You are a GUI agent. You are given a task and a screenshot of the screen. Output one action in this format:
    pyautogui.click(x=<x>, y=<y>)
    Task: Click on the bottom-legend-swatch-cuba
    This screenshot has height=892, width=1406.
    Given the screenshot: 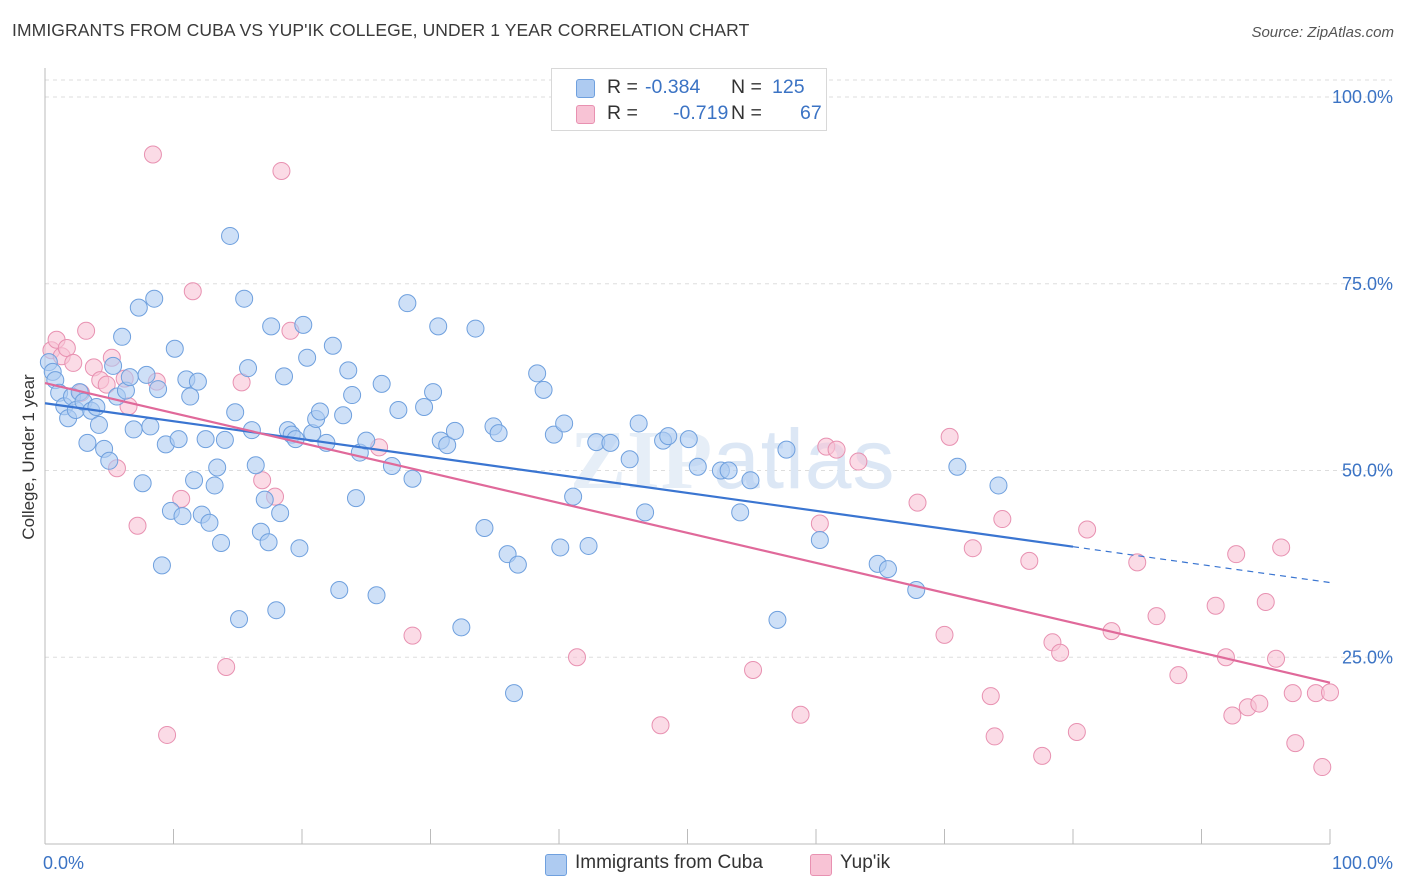 What is the action you would take?
    pyautogui.click(x=556, y=865)
    